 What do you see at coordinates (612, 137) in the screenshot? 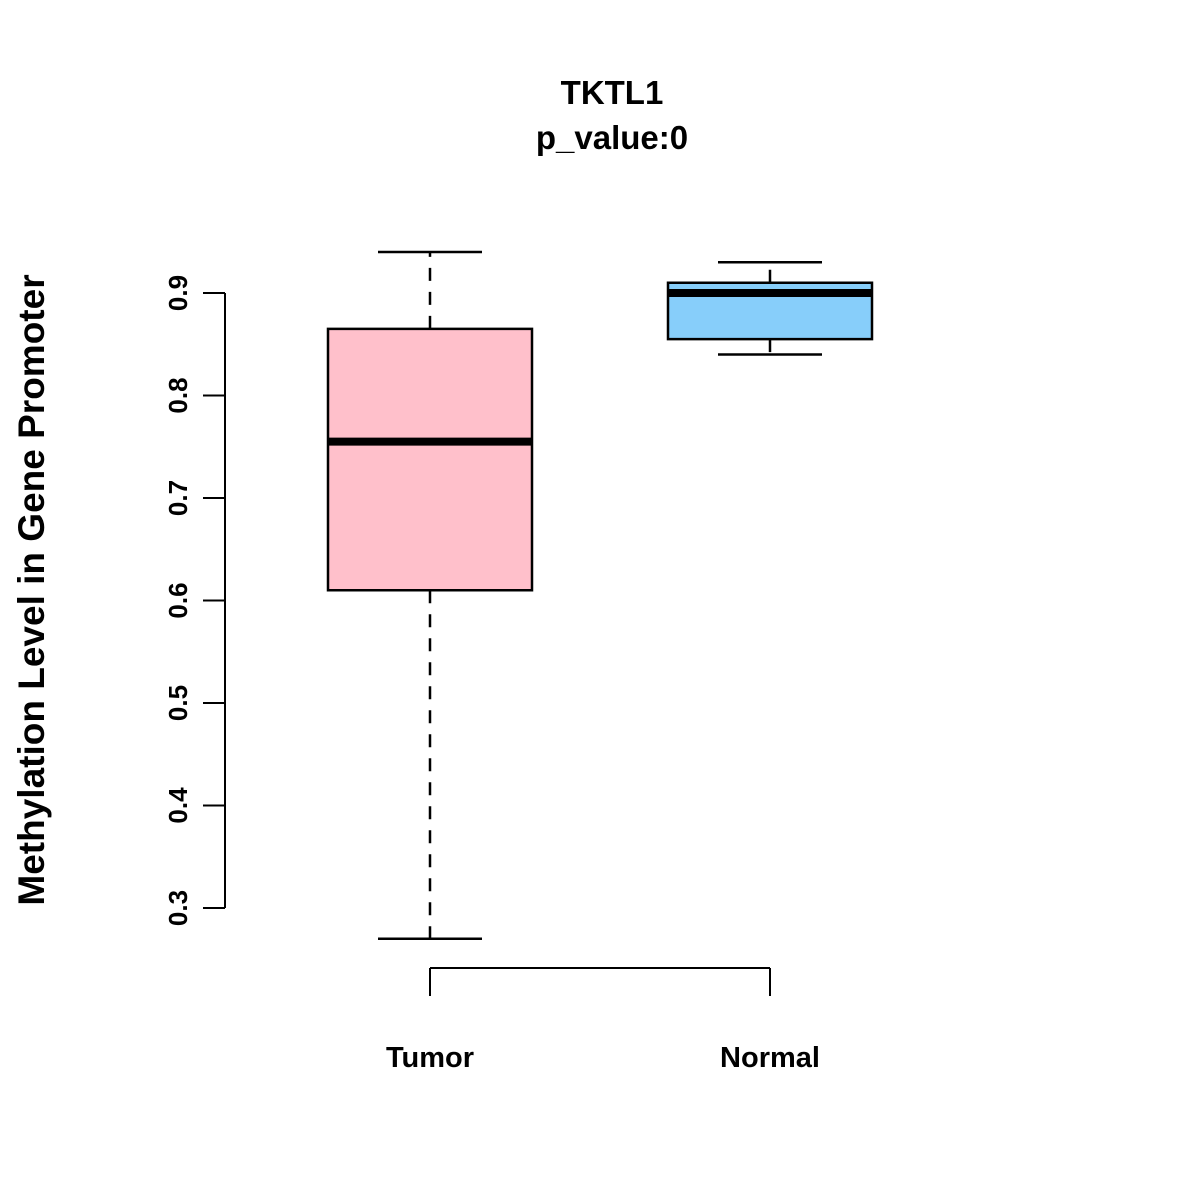
I see `chart-subtitle: p_value:0` at bounding box center [612, 137].